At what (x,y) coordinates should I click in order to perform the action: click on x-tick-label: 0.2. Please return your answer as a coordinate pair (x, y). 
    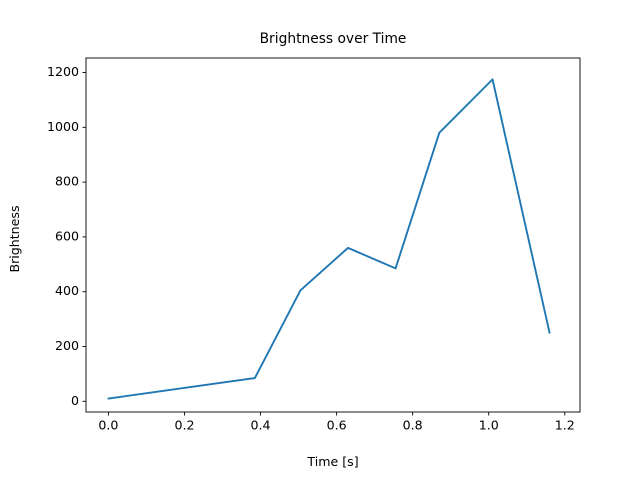
    Looking at the image, I should click on (184, 425).